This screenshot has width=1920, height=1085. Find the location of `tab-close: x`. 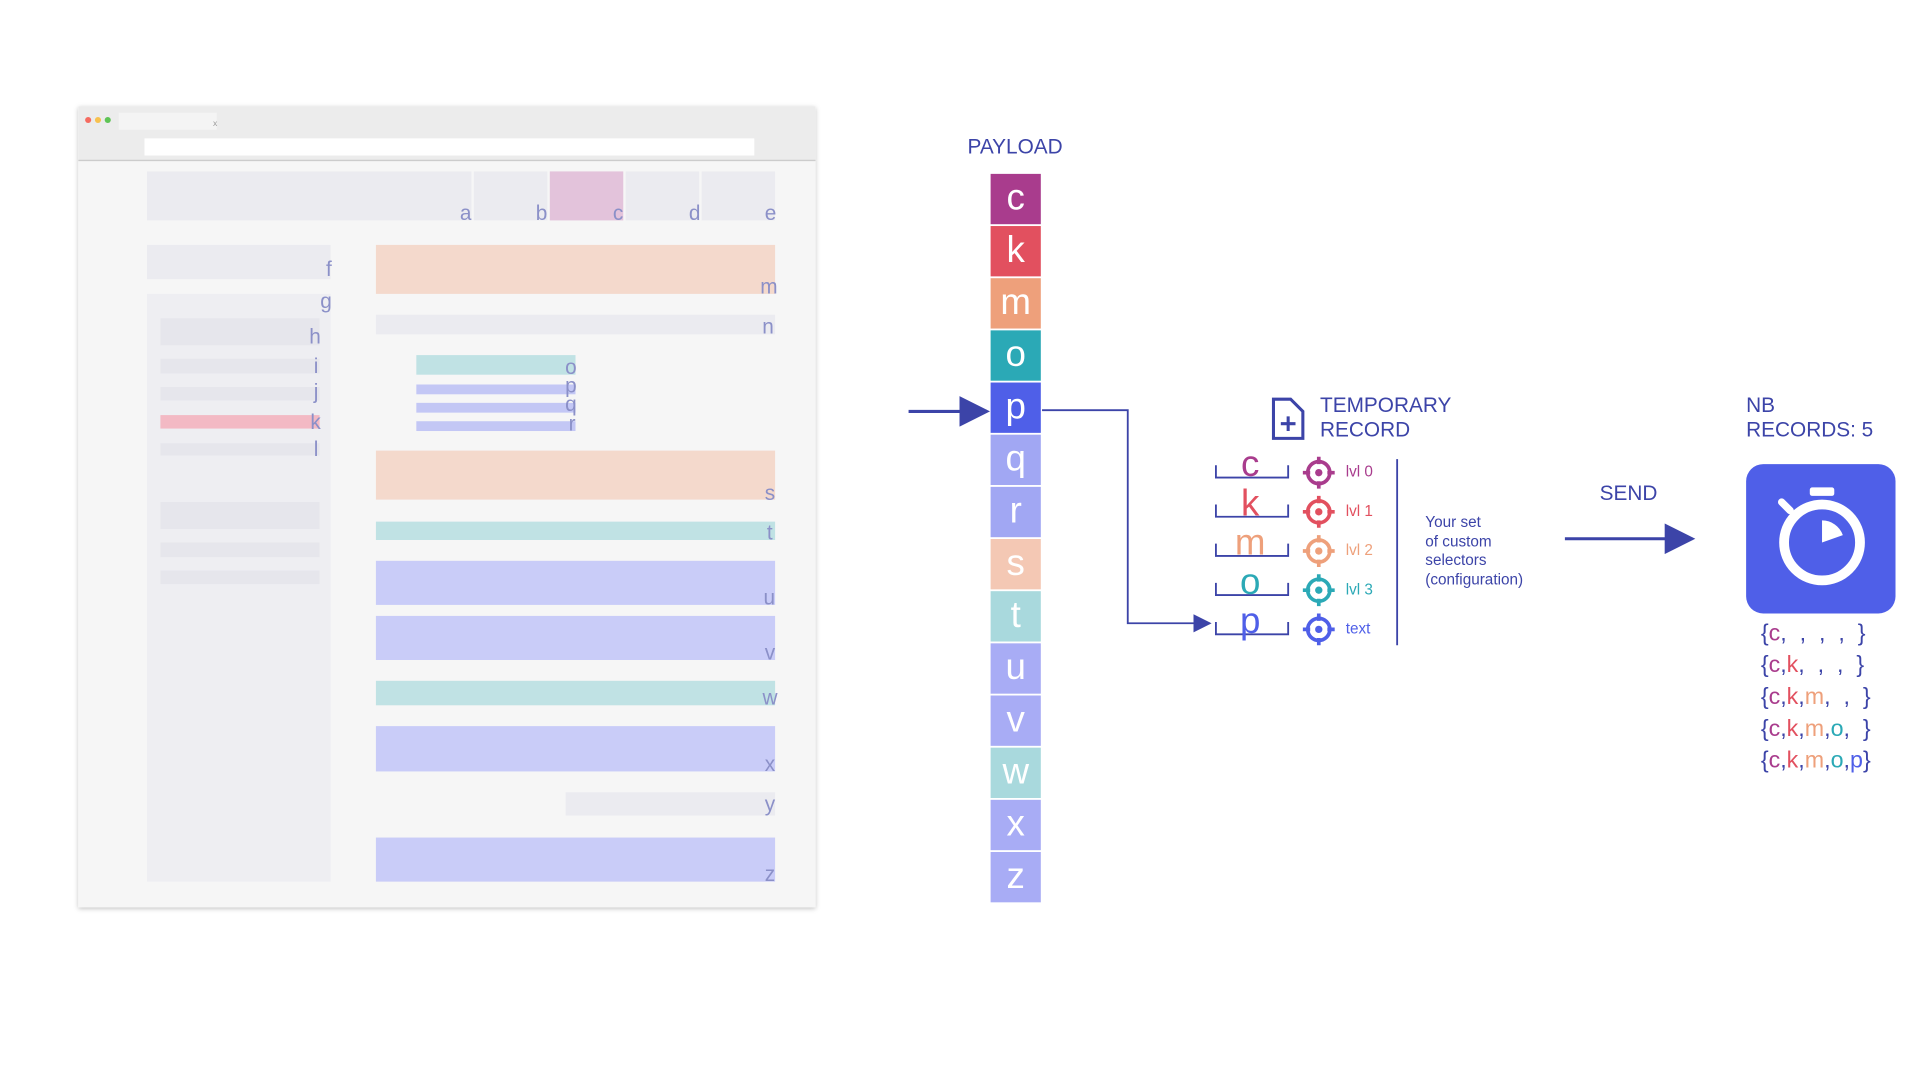

tab-close: x is located at coordinates (215, 123).